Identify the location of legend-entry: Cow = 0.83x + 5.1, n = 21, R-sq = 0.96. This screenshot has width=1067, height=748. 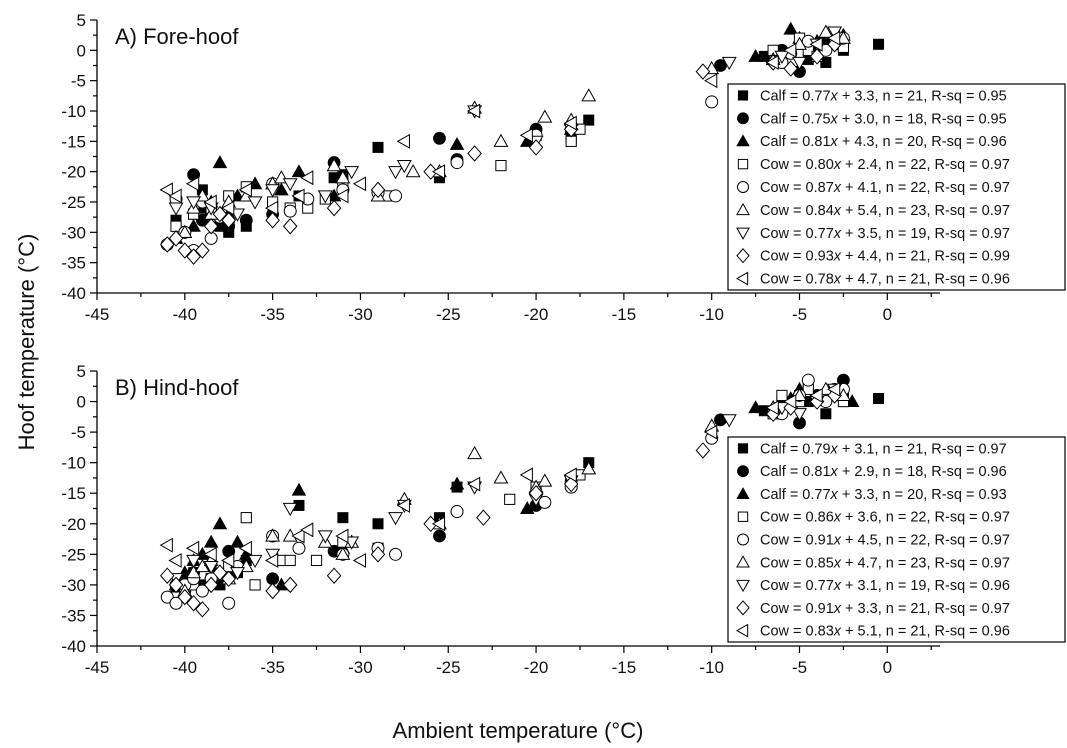
(885, 632).